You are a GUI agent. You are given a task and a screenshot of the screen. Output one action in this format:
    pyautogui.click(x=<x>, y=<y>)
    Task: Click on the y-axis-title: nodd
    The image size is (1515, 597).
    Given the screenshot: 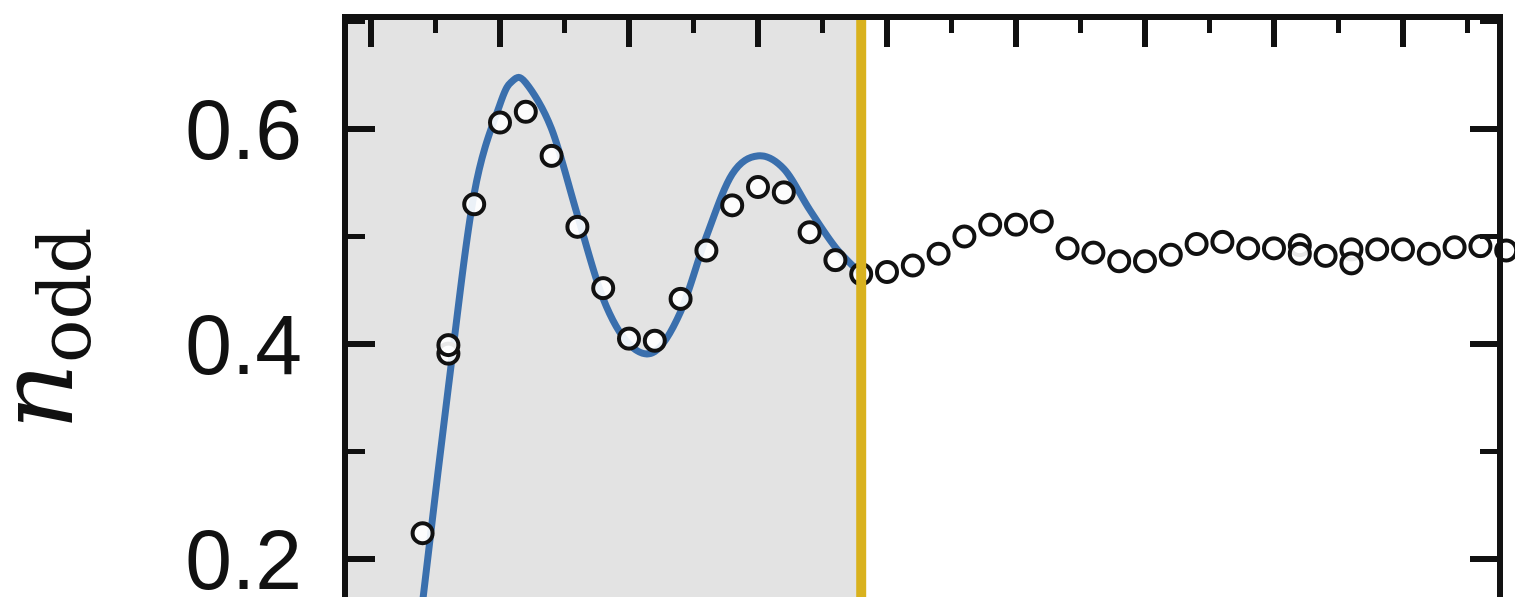 What is the action you would take?
    pyautogui.click(x=53, y=328)
    